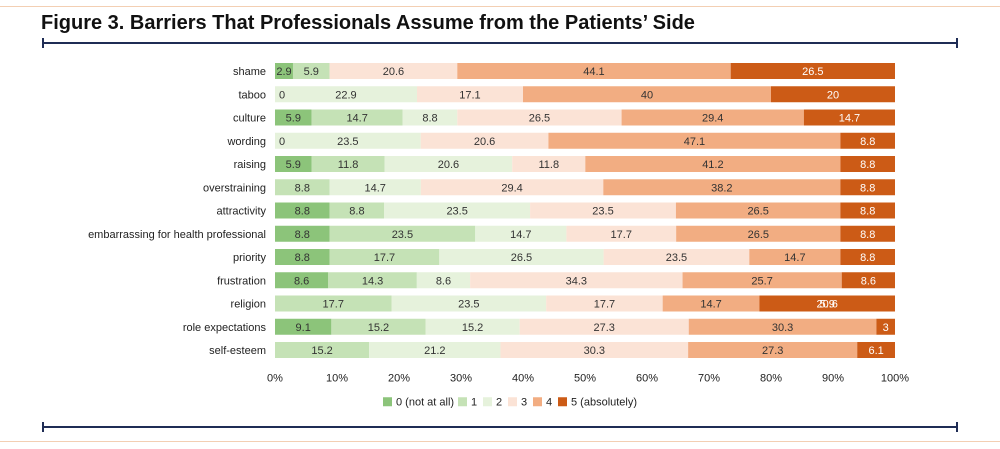 Image resolution: width=1000 pixels, height=449 pixels. What do you see at coordinates (782, 328) in the screenshot?
I see `data-label-role-expectations-4: 30.3` at bounding box center [782, 328].